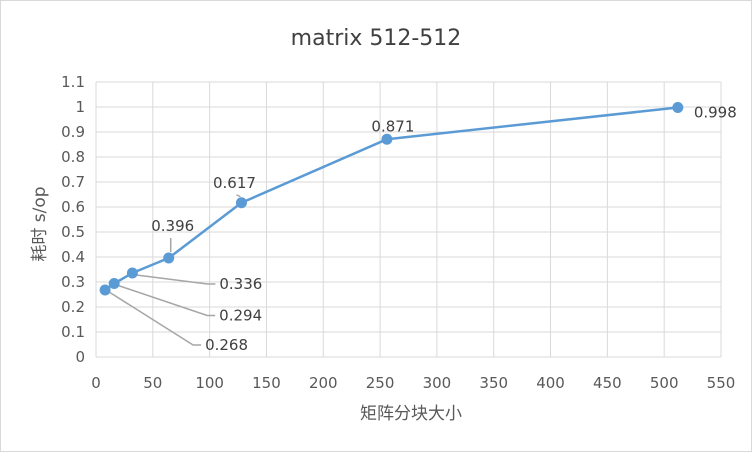 The image size is (752, 452). What do you see at coordinates (234, 183) in the screenshot?
I see `data-label: 0.617` at bounding box center [234, 183].